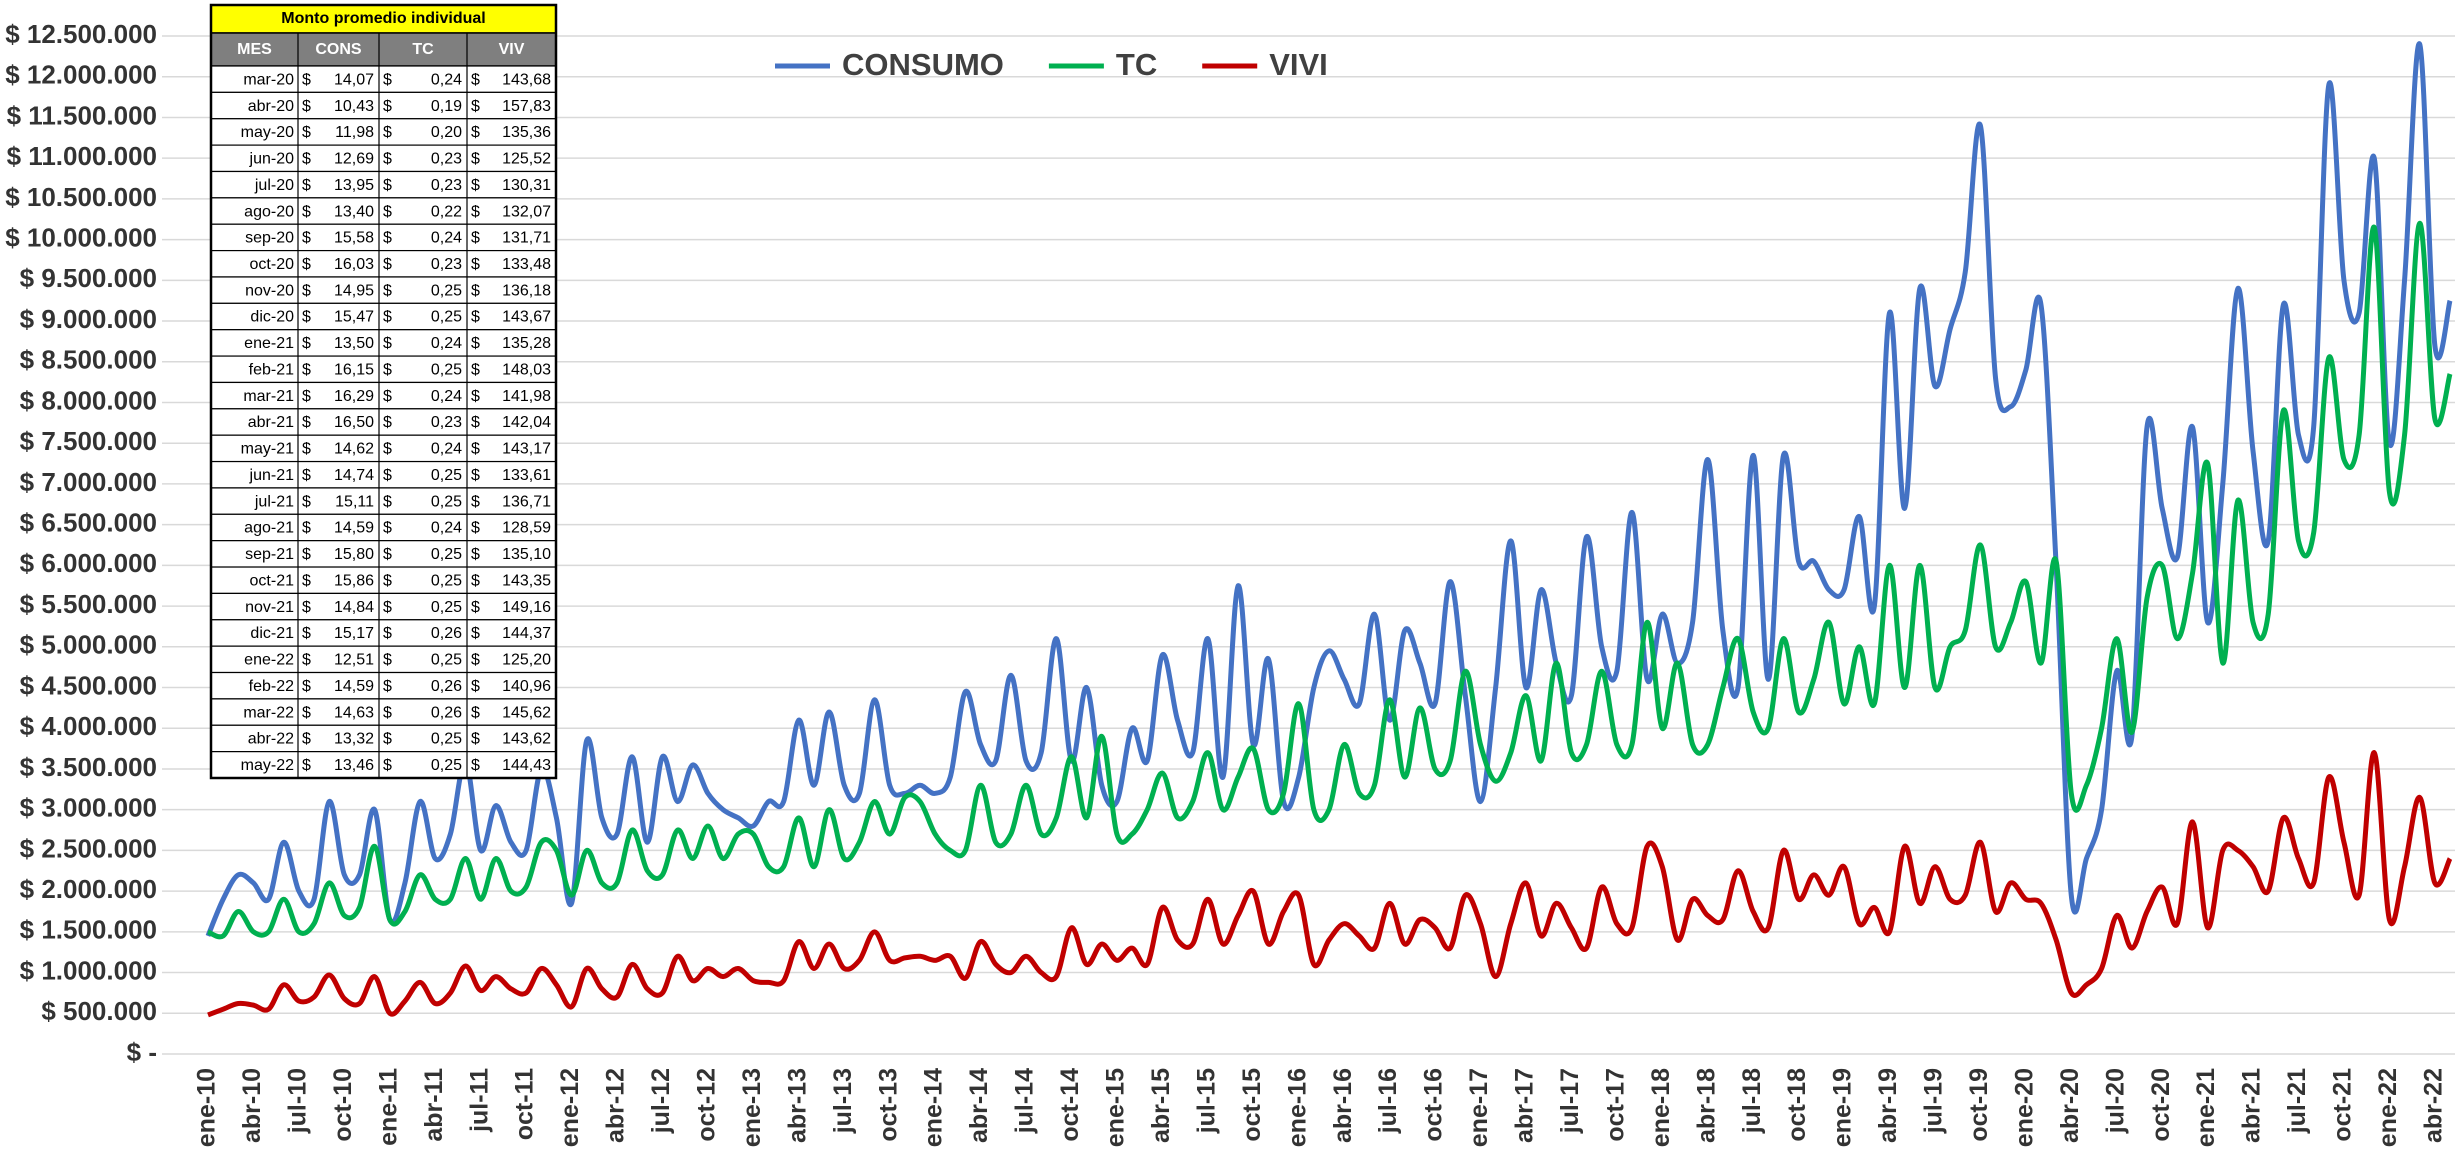 This screenshot has height=1158, width=2455. I want to click on table-cell: oct-20, so click(272, 264).